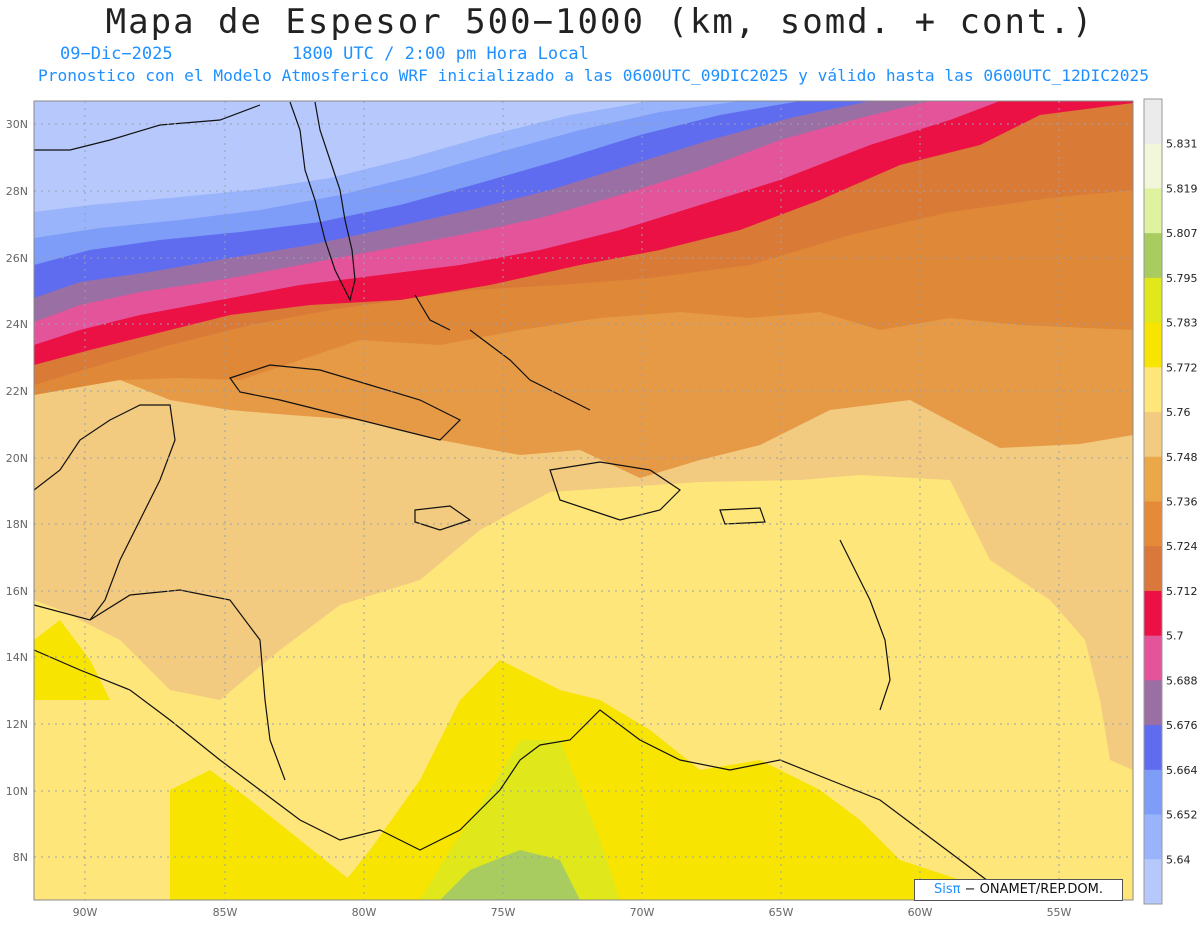  What do you see at coordinates (17, 191) in the screenshot?
I see `lat-label: 28N` at bounding box center [17, 191].